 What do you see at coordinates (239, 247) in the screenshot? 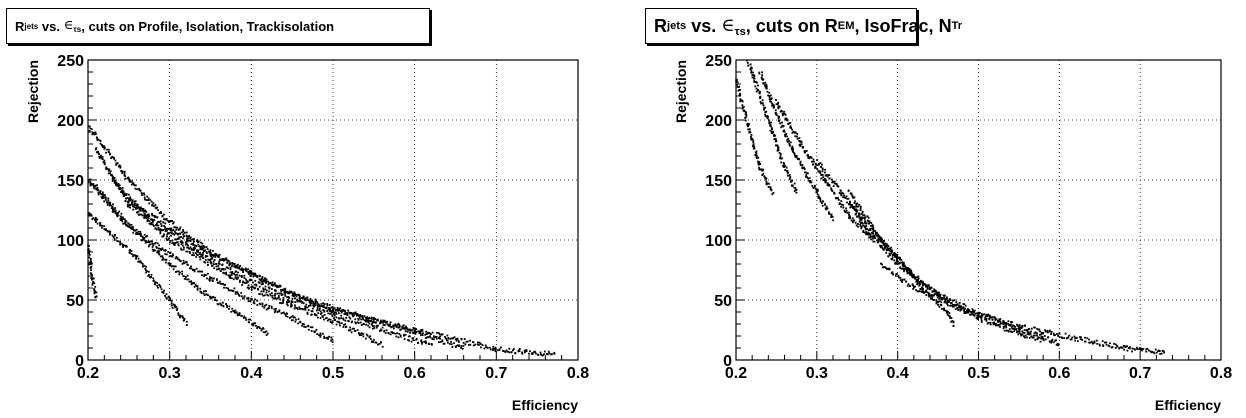
I see `data-series` at bounding box center [239, 247].